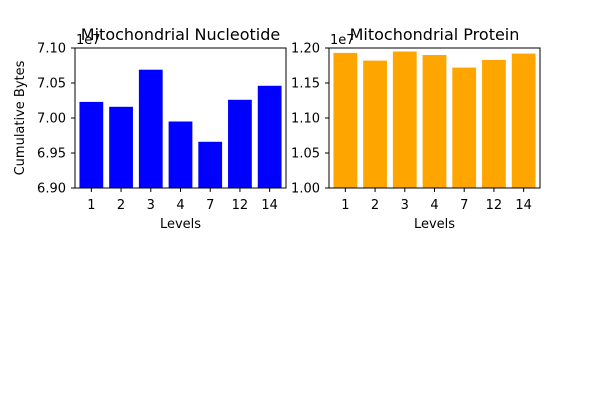  What do you see at coordinates (305, 154) in the screenshot?
I see `y-tick-label: 1.05` at bounding box center [305, 154].